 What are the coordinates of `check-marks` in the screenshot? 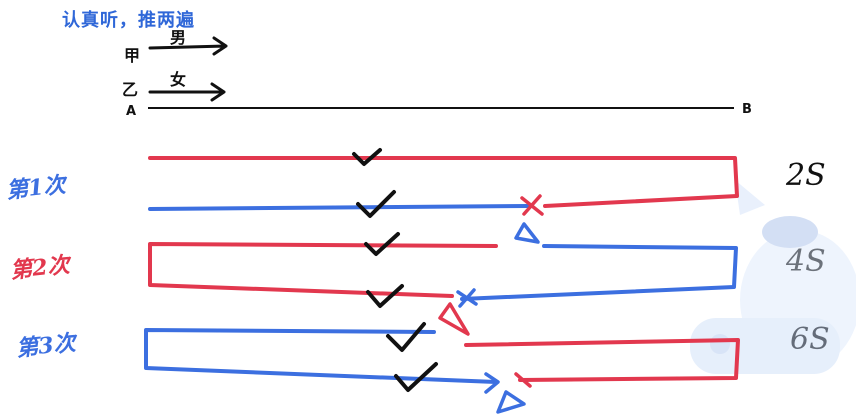 It's located at (395, 270).